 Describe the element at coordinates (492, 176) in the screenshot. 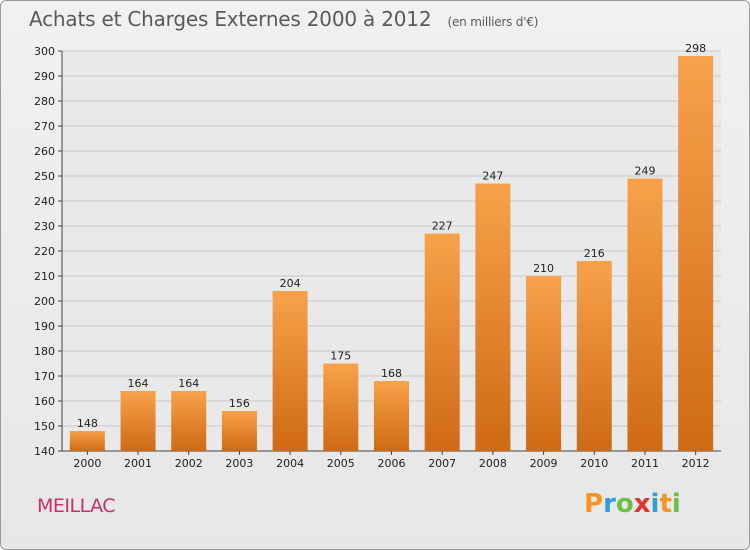

I see `value-label: 247` at that location.